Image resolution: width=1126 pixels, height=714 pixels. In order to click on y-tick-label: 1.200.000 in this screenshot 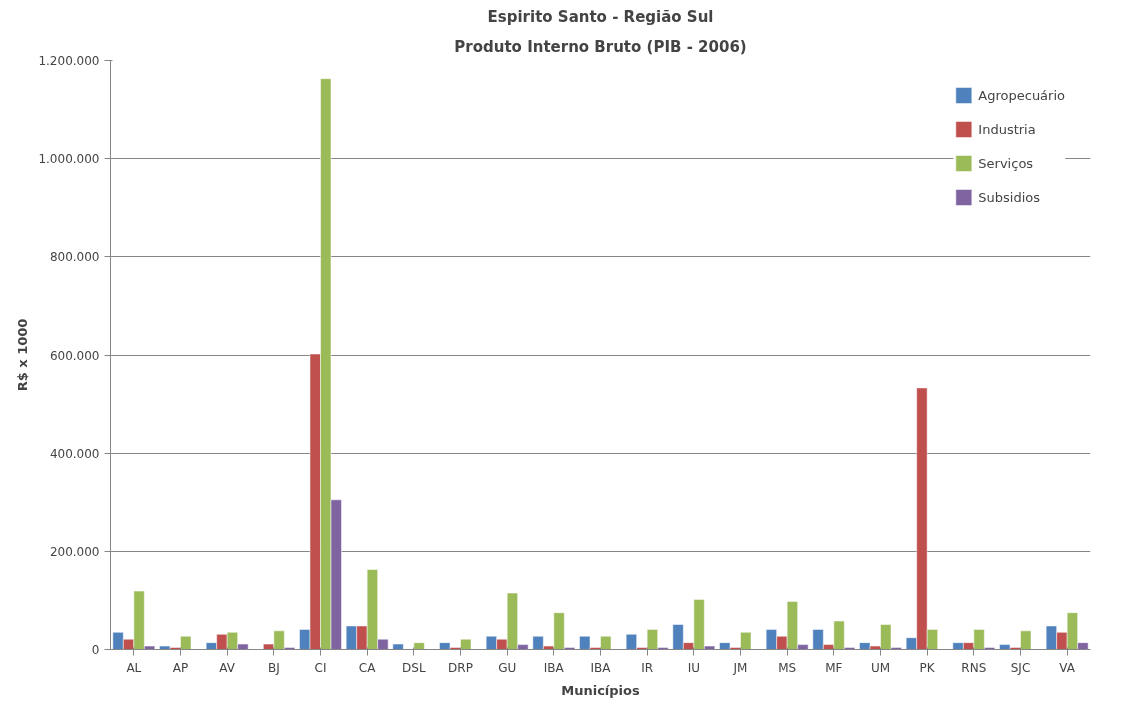, I will do `click(69, 61)`.